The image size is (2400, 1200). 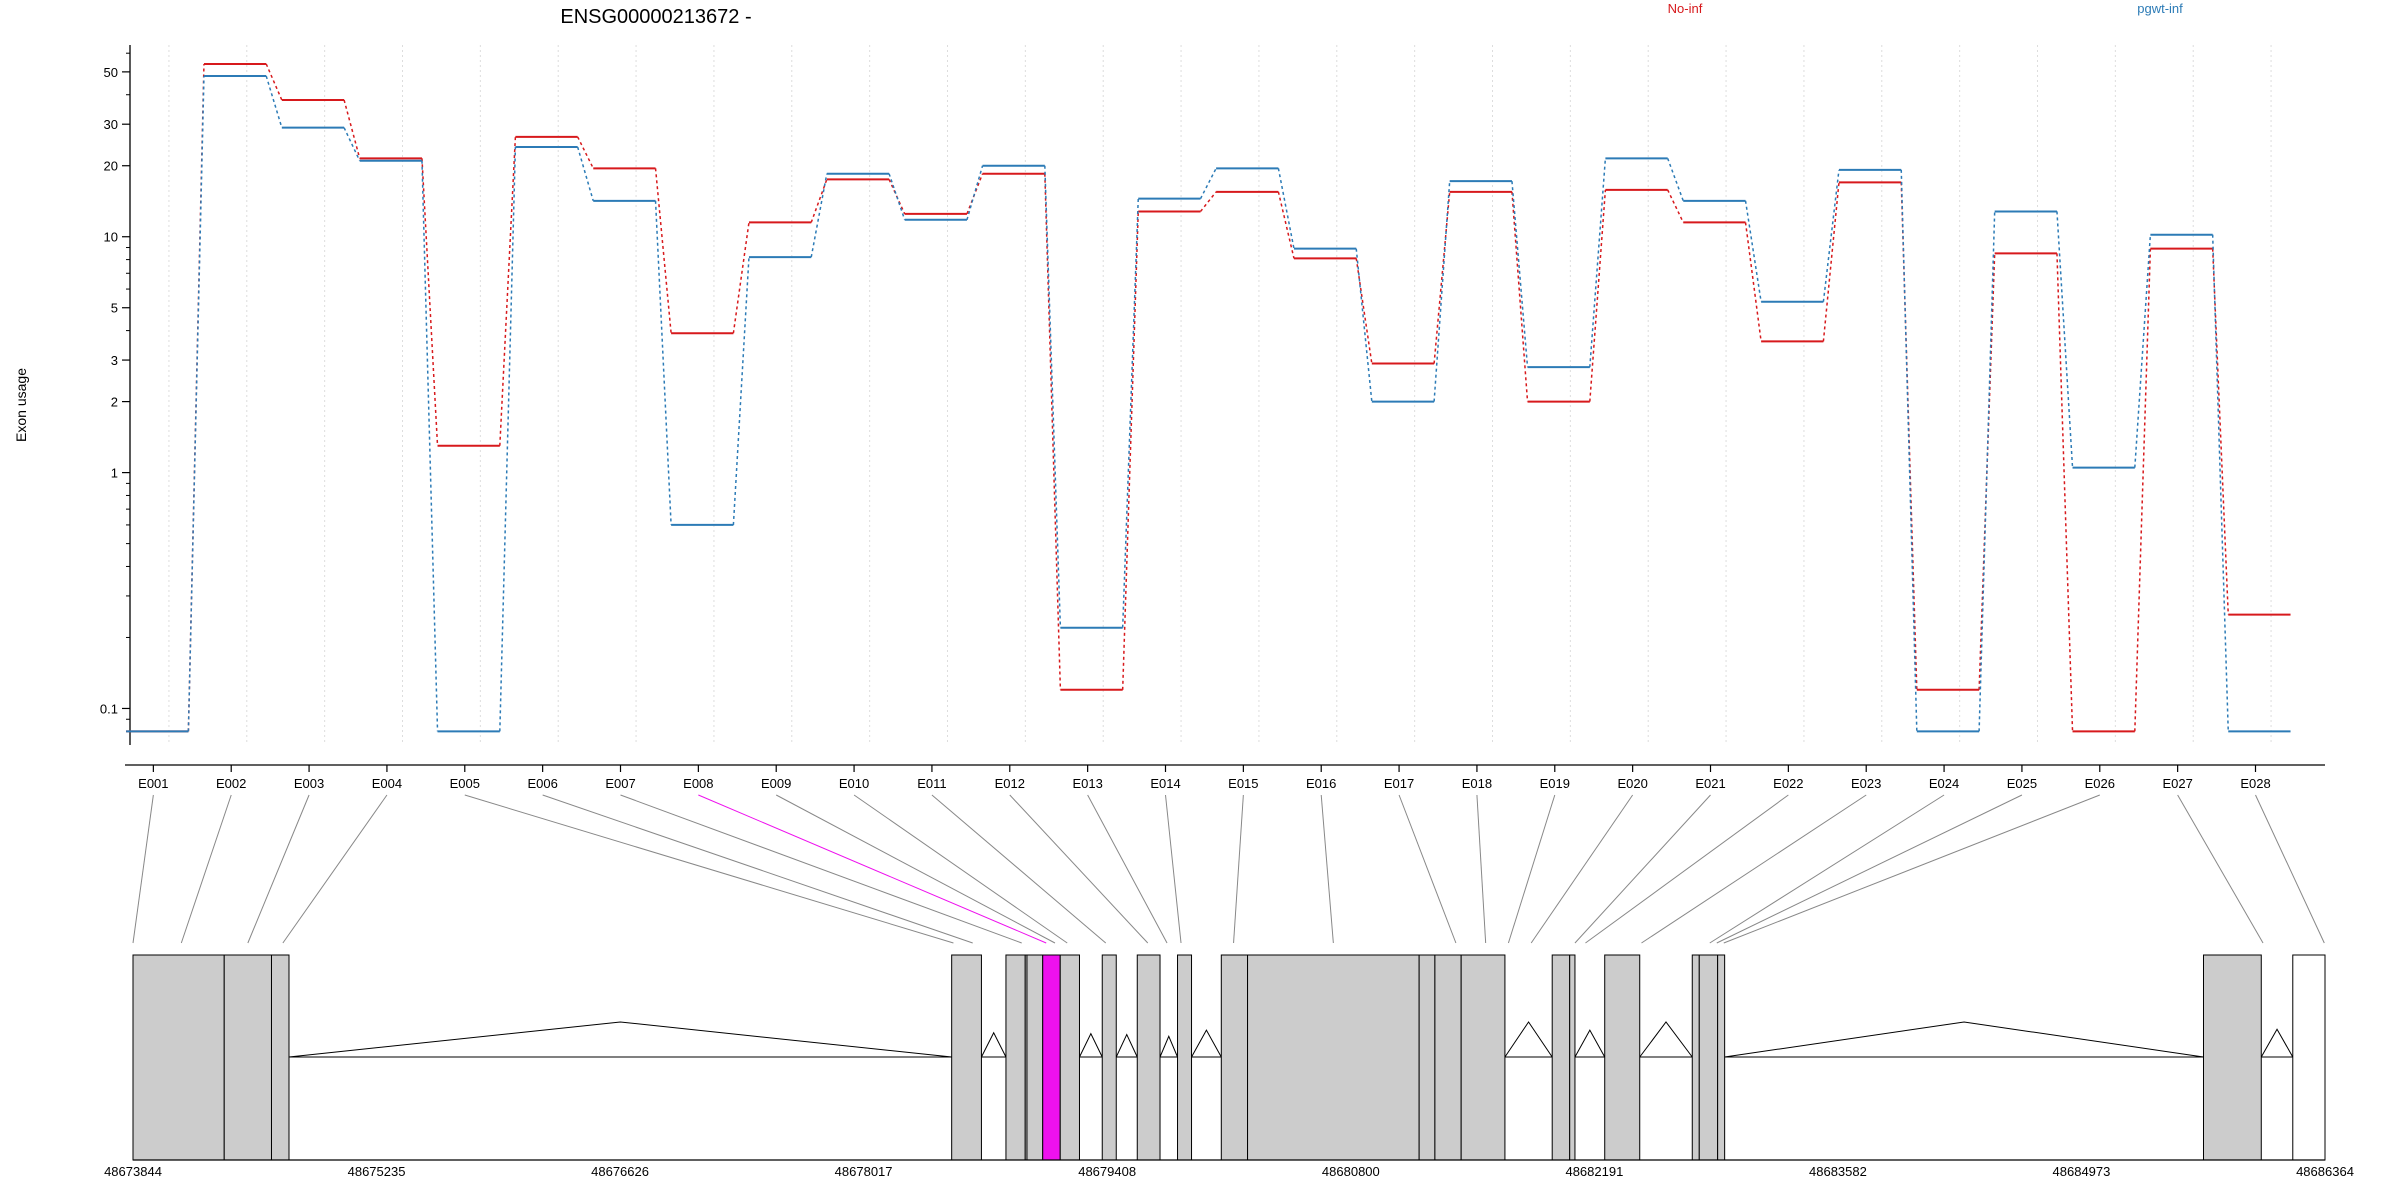 What do you see at coordinates (620, 783) in the screenshot?
I see `x-tick-label: E007` at bounding box center [620, 783].